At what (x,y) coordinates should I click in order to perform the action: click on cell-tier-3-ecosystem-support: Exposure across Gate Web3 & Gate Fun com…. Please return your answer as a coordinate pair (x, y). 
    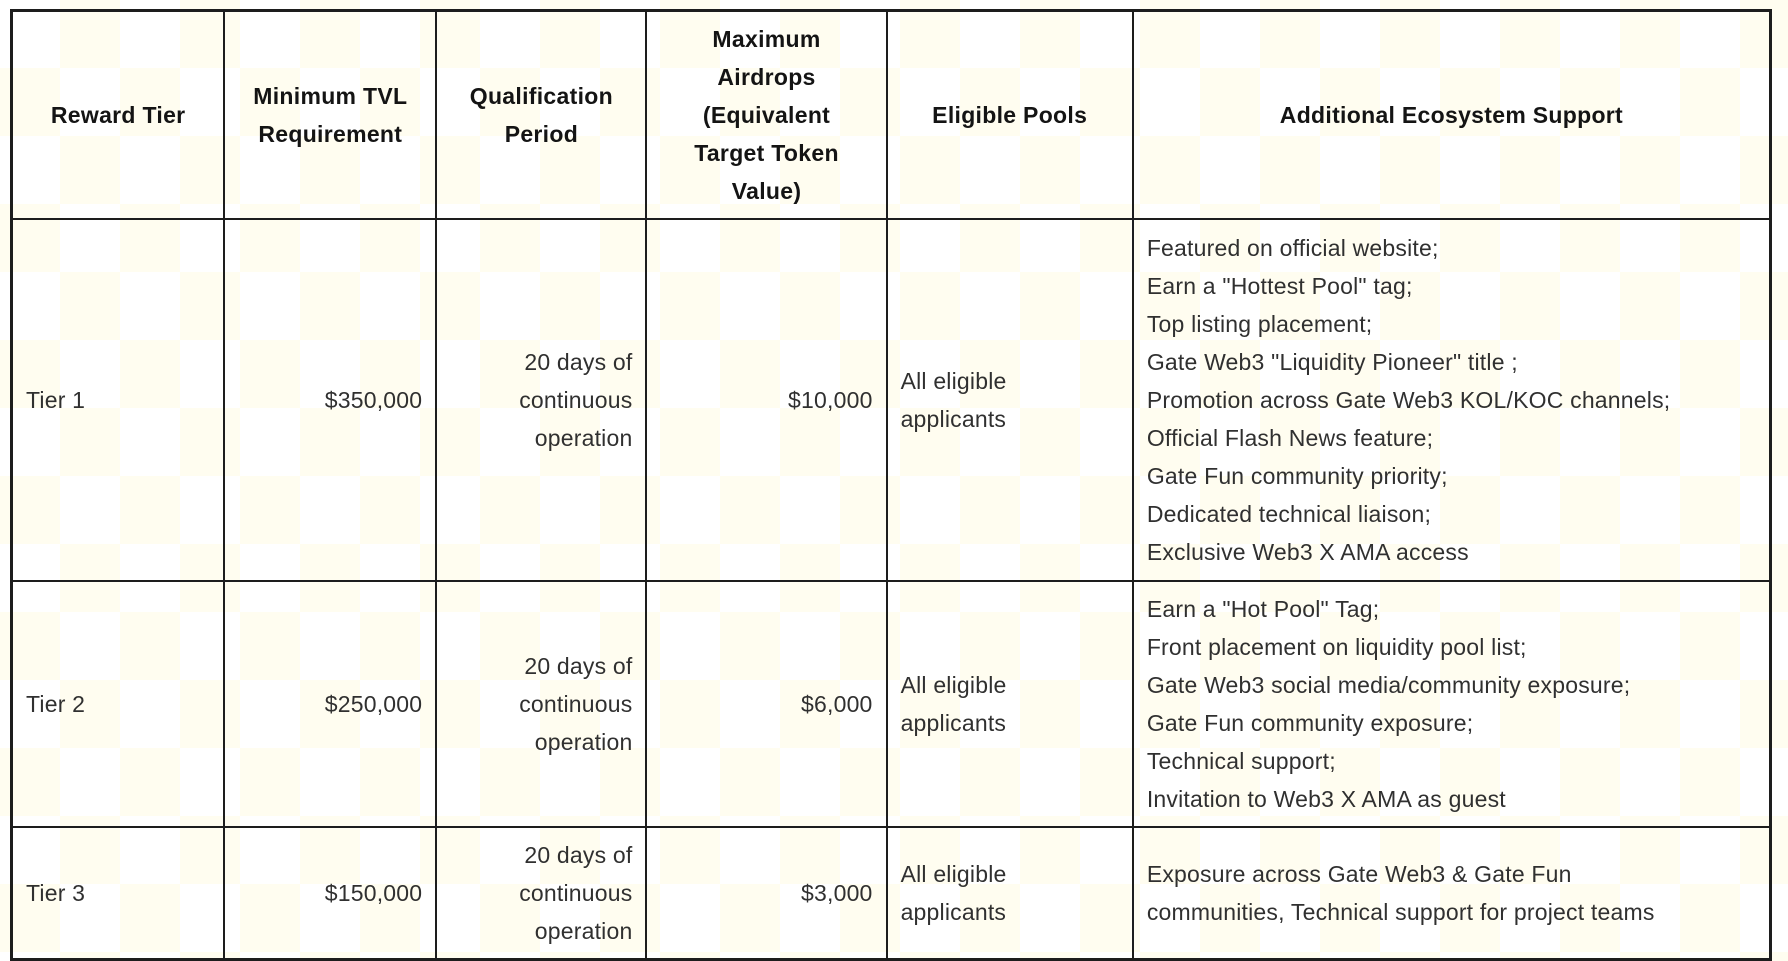
    Looking at the image, I should click on (1451, 893).